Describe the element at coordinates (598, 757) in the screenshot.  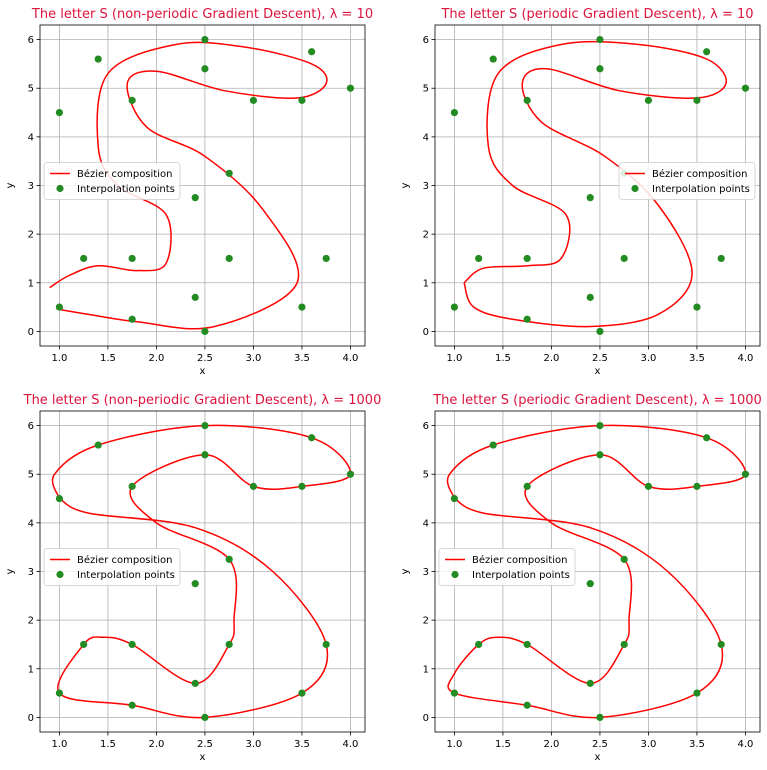
I see `x-axis-label: x` at that location.